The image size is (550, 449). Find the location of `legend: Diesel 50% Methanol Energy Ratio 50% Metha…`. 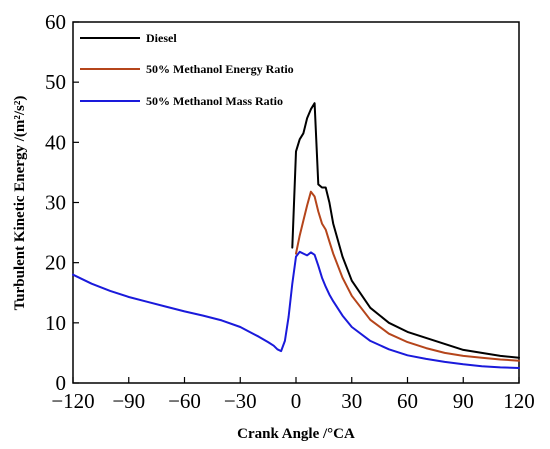

legend: Diesel 50% Methanol Energy Ratio 50% Metha… is located at coordinates (187, 69).